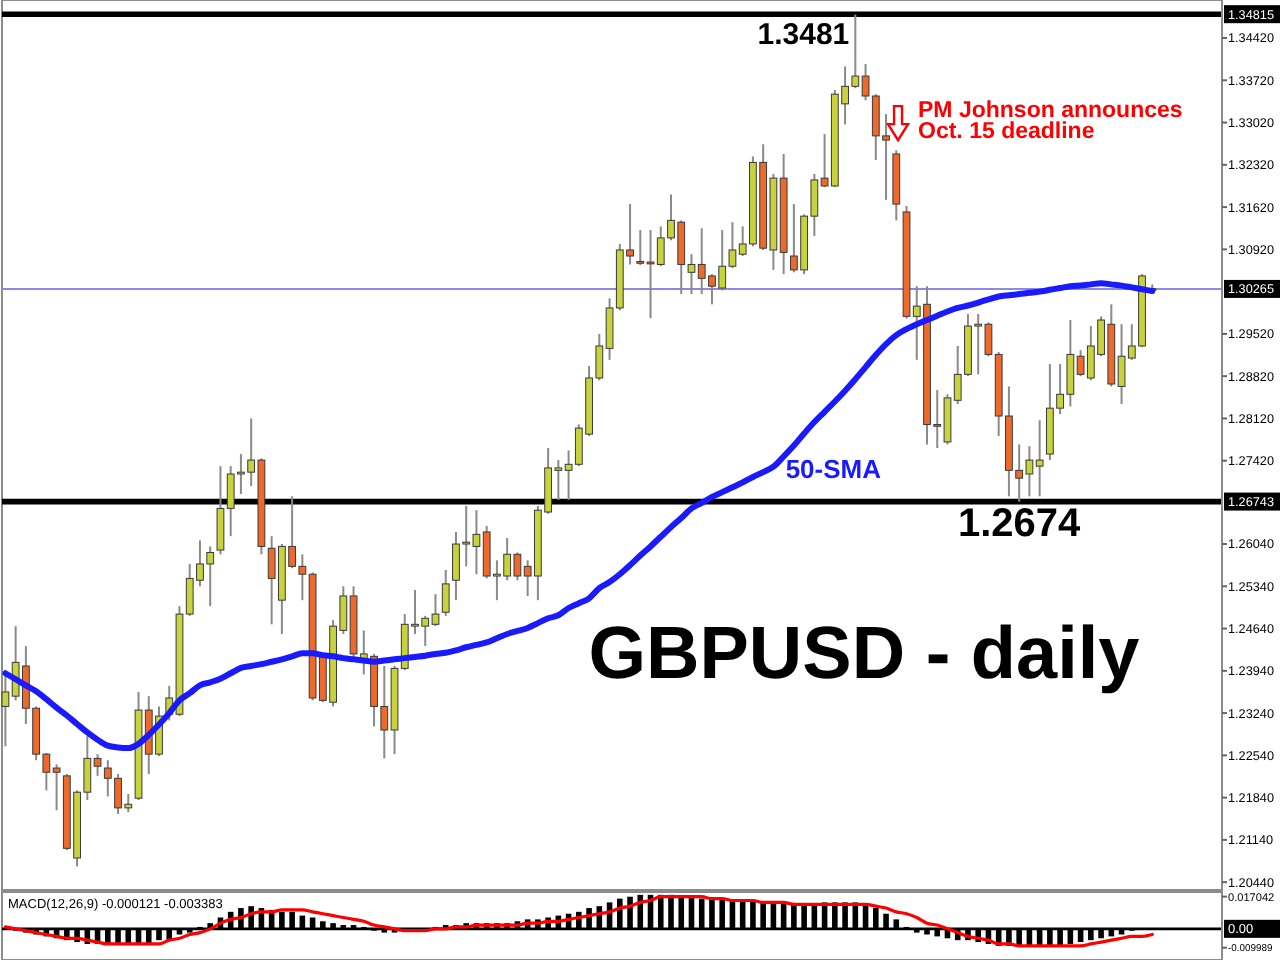  I want to click on annotation: 1.3481, so click(803, 35).